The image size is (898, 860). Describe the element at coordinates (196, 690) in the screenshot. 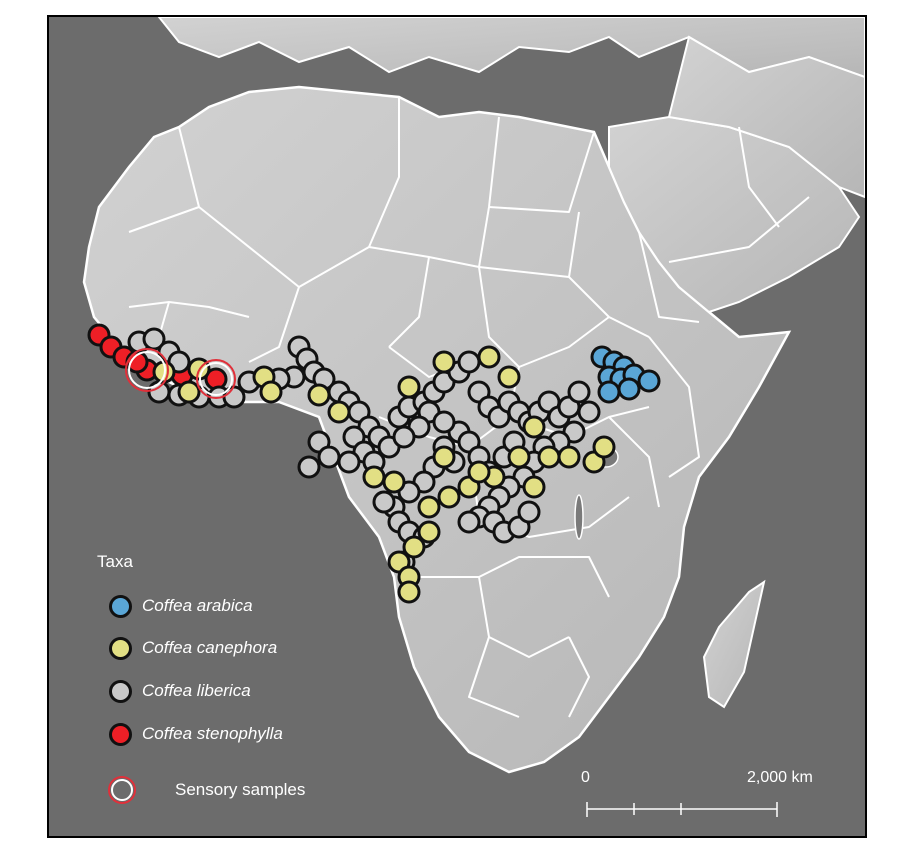

I see `legend-label: Coffea liberica` at that location.